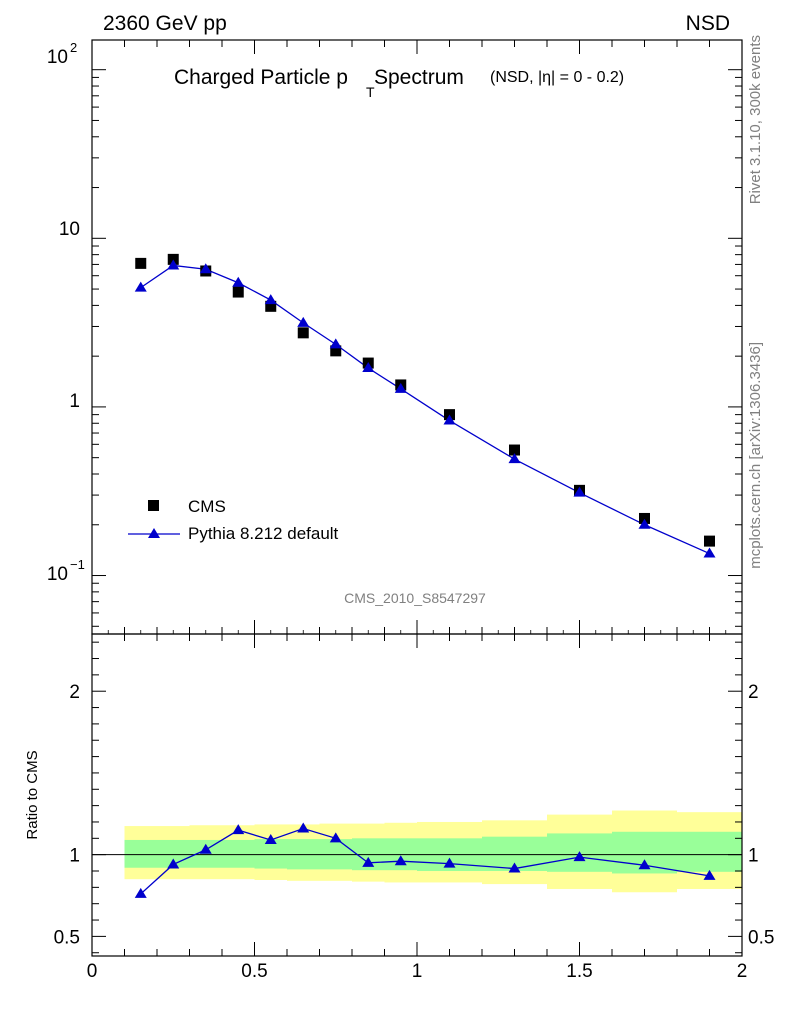 The image size is (786, 1024). Describe the element at coordinates (755, 455) in the screenshot. I see `mcplots-label: mcplots.cern.ch [arXiv:1306.3436]` at that location.